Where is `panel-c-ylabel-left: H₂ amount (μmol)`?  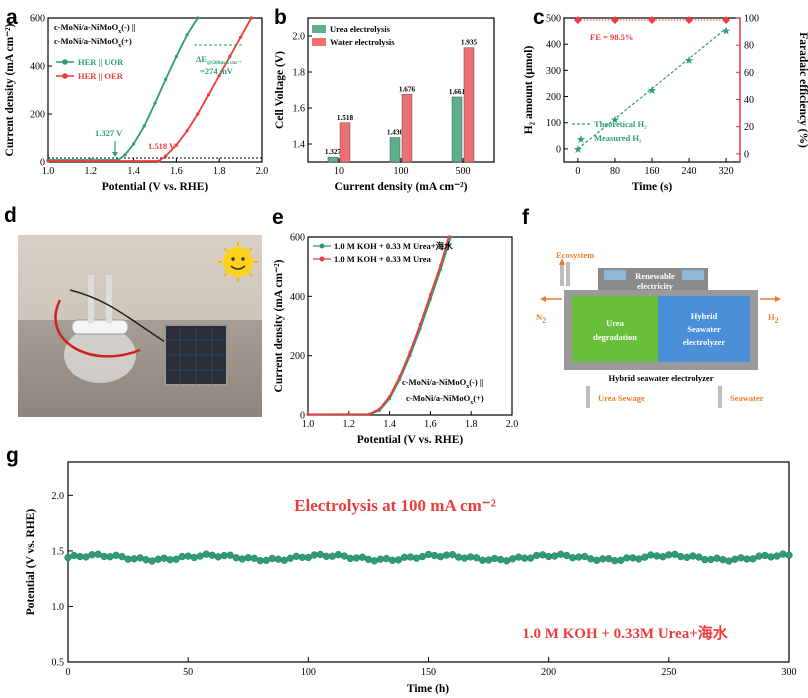
panel-c-ylabel-left: H₂ amount (μmol) is located at coordinates (529, 90).